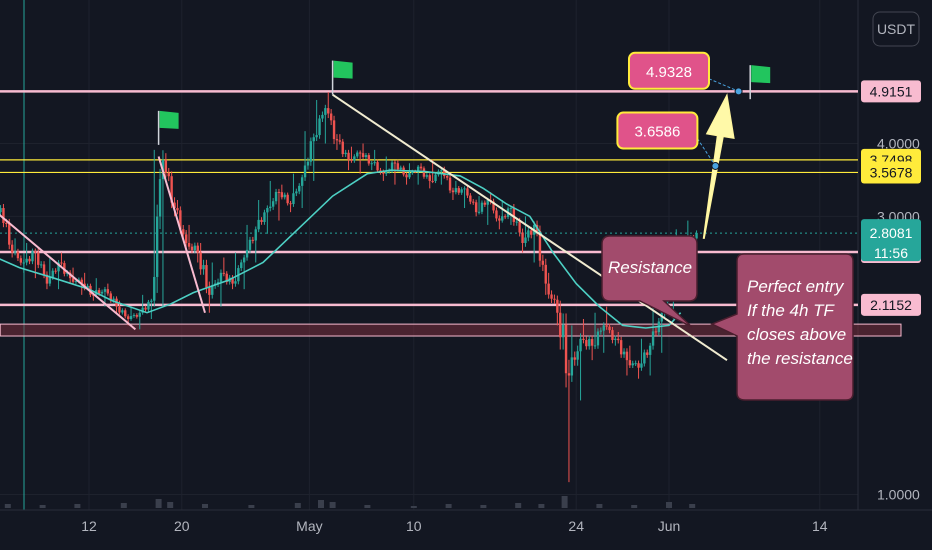 This screenshot has width=932, height=550. What do you see at coordinates (309, 526) in the screenshot?
I see `x-tick-label: May` at bounding box center [309, 526].